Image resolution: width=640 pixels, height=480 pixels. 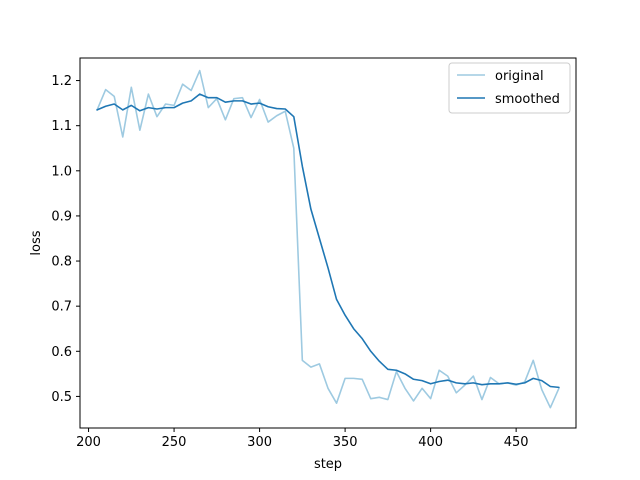 I want to click on y-tick-label: 0.9, so click(x=61, y=216).